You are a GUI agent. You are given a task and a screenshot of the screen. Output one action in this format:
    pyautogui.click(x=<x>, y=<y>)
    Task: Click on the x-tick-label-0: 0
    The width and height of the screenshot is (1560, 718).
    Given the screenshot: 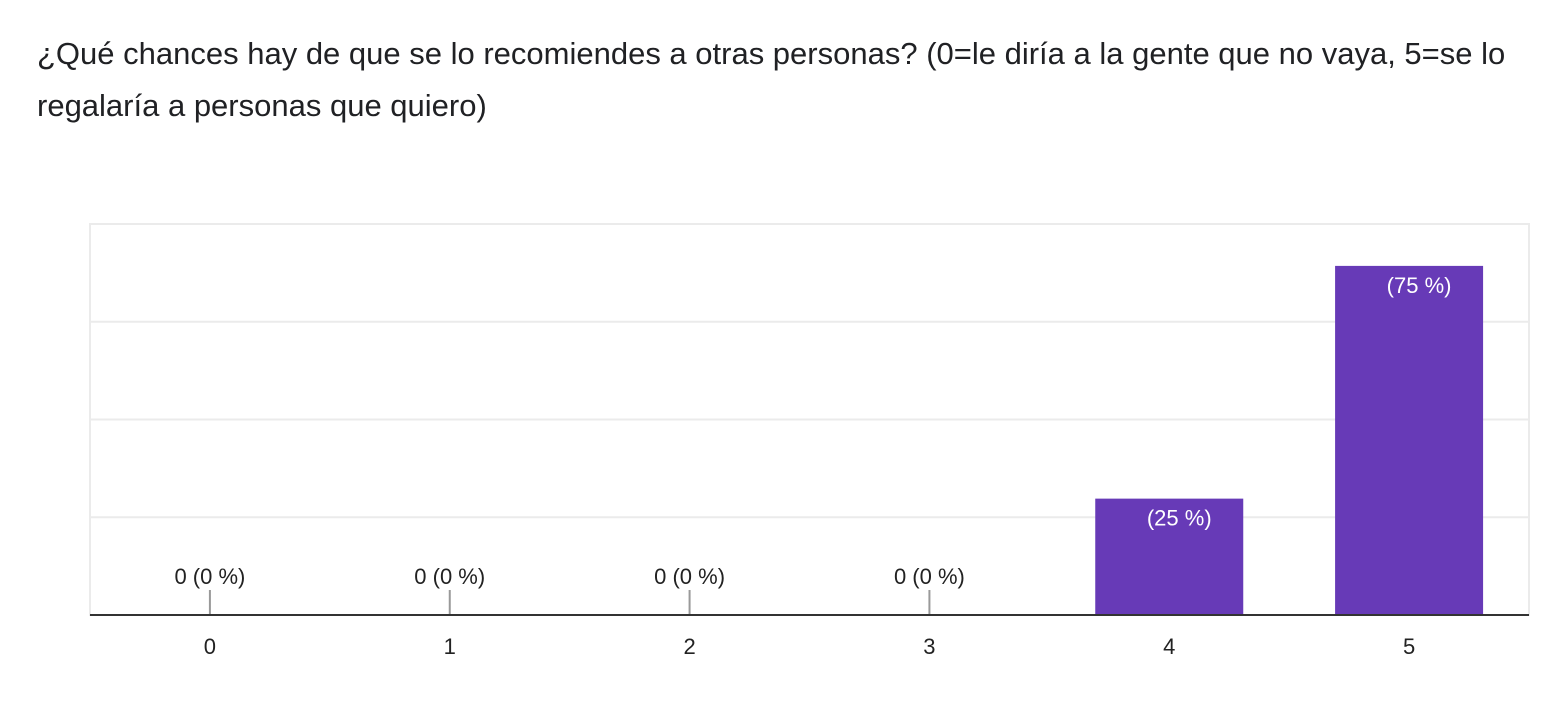 What is the action you would take?
    pyautogui.click(x=210, y=646)
    